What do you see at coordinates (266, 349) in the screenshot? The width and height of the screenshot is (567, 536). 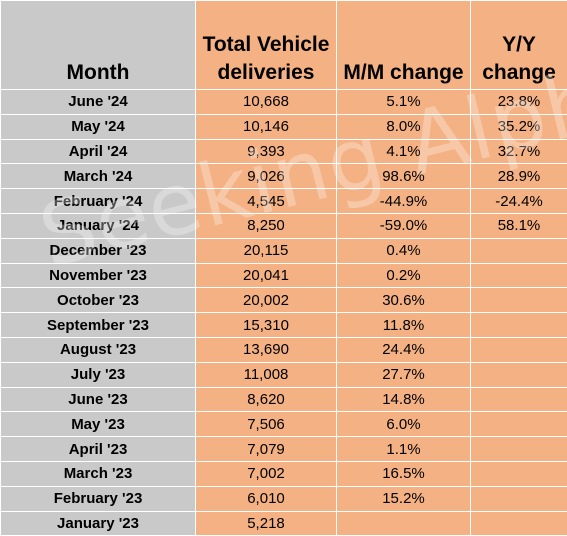 I see `total-deliveries-cell: 13,690` at bounding box center [266, 349].